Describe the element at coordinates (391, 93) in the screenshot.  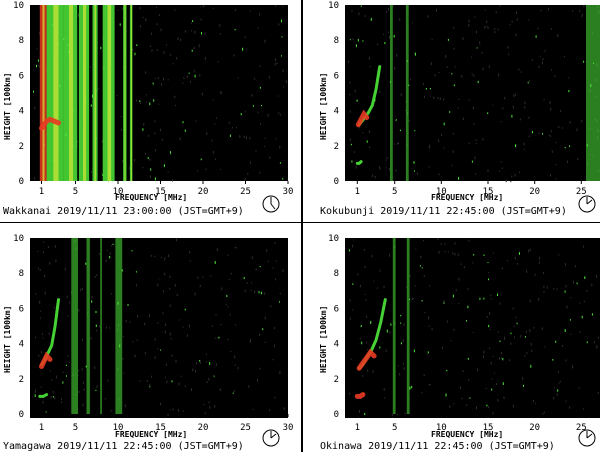
I see `interference-band` at that location.